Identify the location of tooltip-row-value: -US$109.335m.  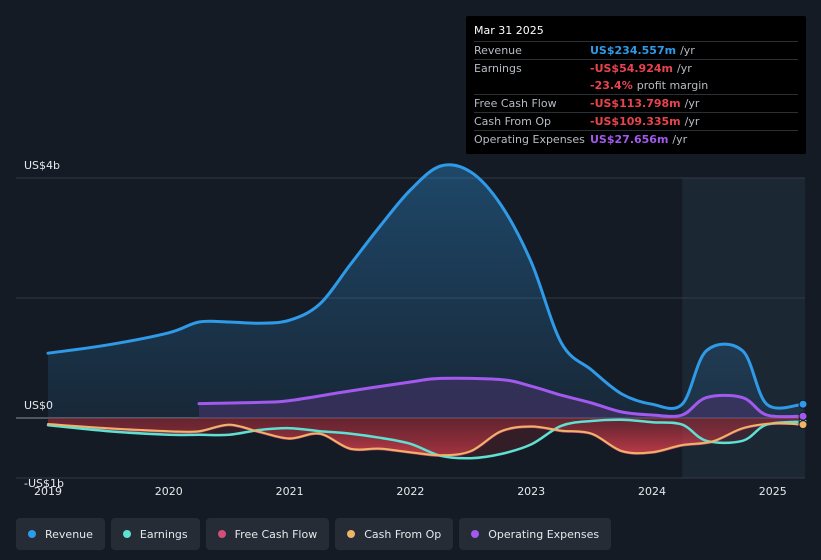
(635, 121).